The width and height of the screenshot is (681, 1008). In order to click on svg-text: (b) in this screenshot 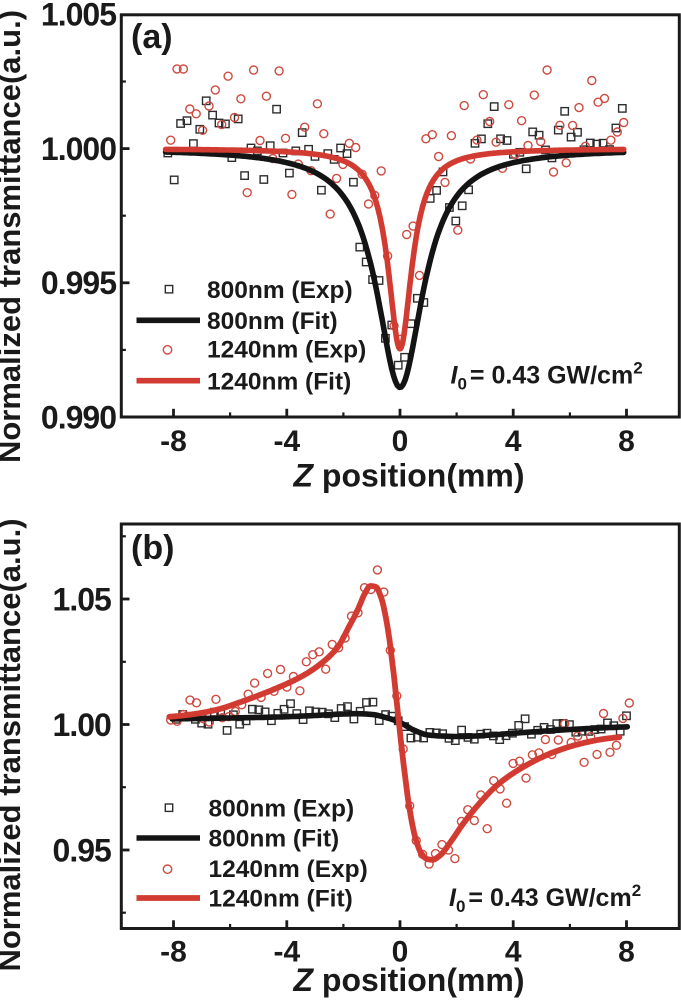, I will do `click(152, 548)`.